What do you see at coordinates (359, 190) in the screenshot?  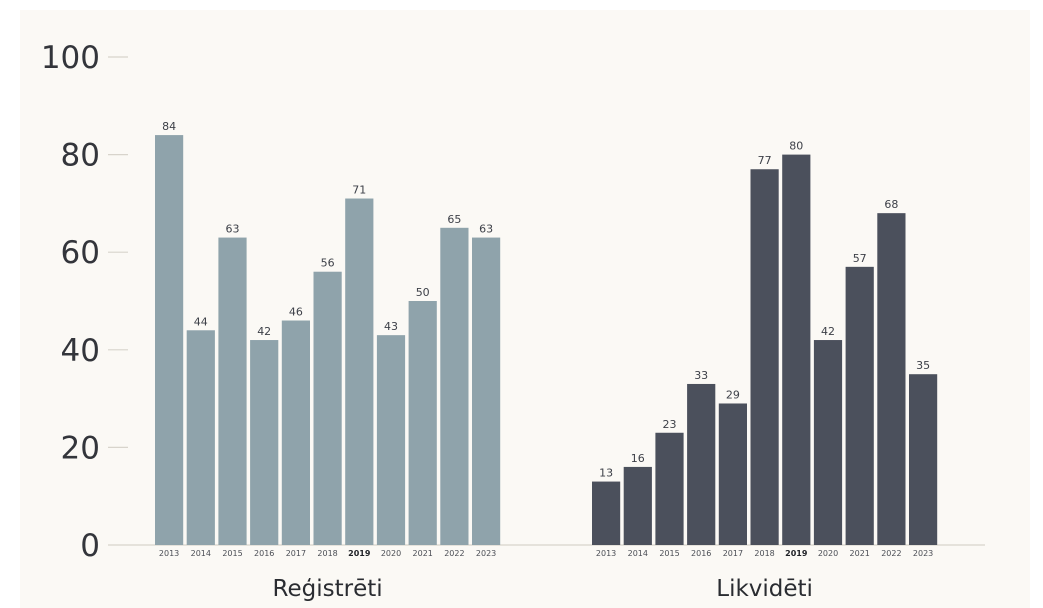 I see `data-label: 71` at bounding box center [359, 190].